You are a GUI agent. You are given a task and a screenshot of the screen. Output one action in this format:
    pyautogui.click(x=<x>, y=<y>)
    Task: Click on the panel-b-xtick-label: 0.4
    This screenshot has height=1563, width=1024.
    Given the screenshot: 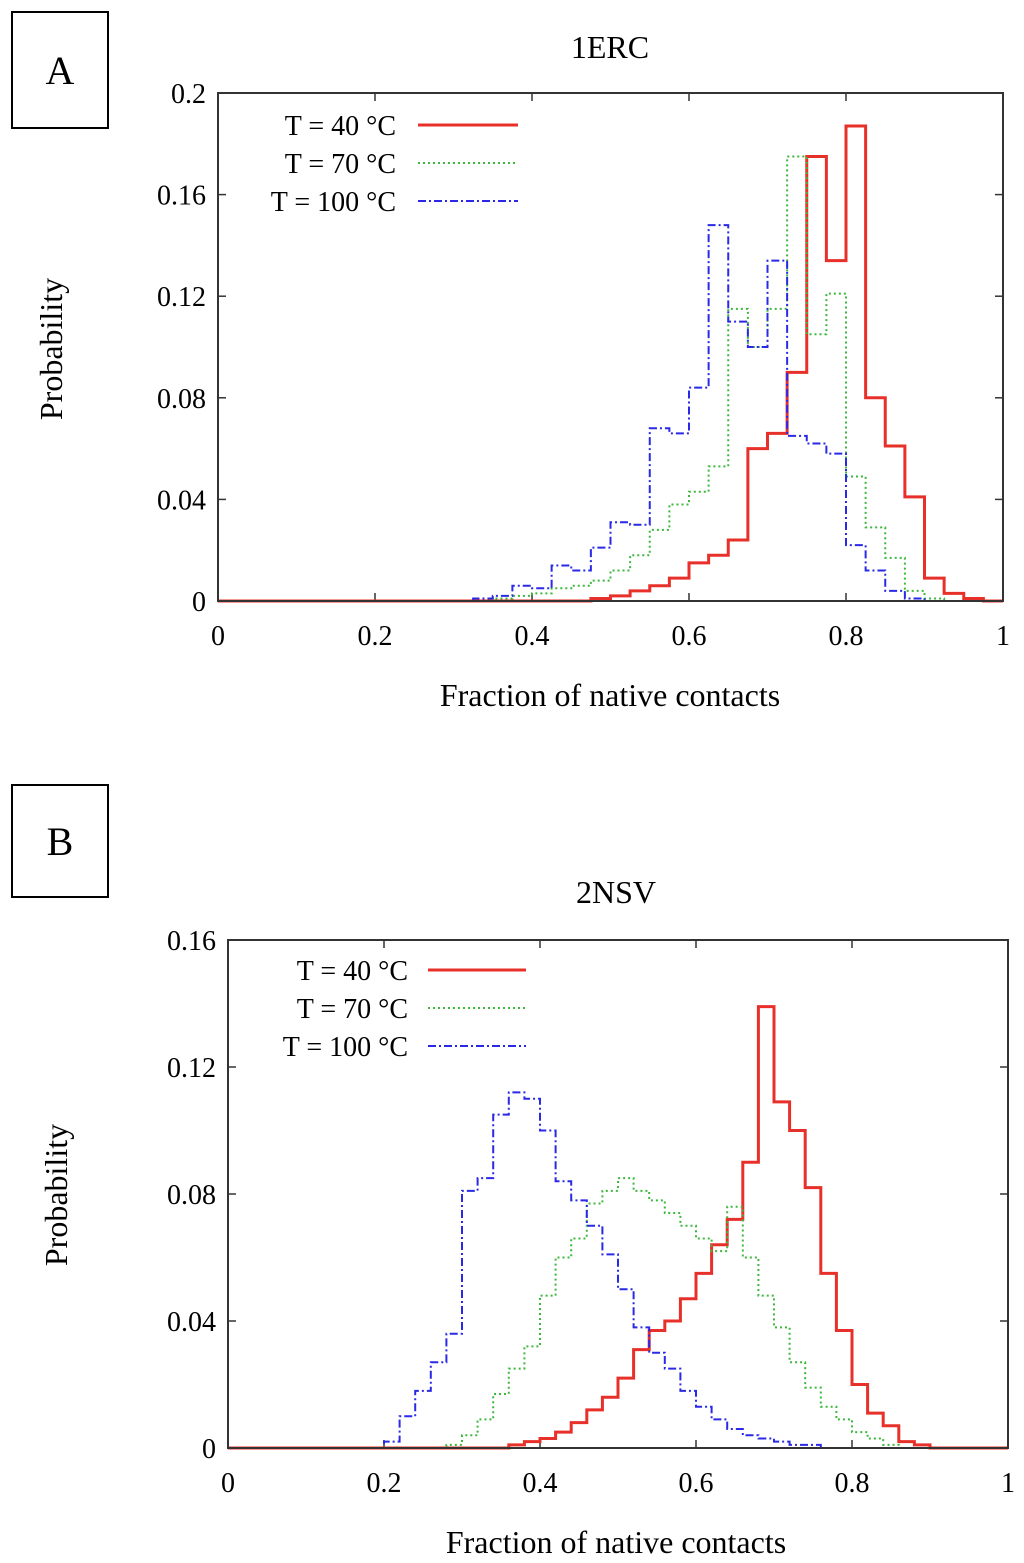 What is the action you would take?
    pyautogui.click(x=540, y=1483)
    